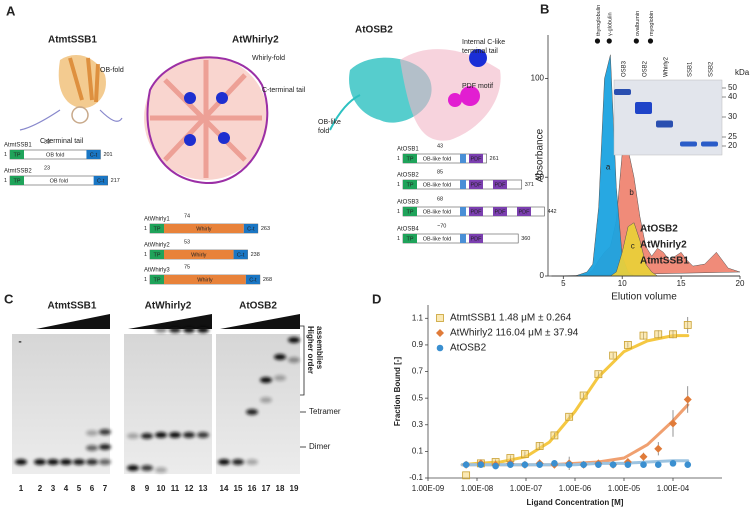 The width and height of the screenshot is (756, 512). What do you see at coordinates (418, 424) in the screenshot?
I see `y-tick-label: 0.3` at bounding box center [418, 424].